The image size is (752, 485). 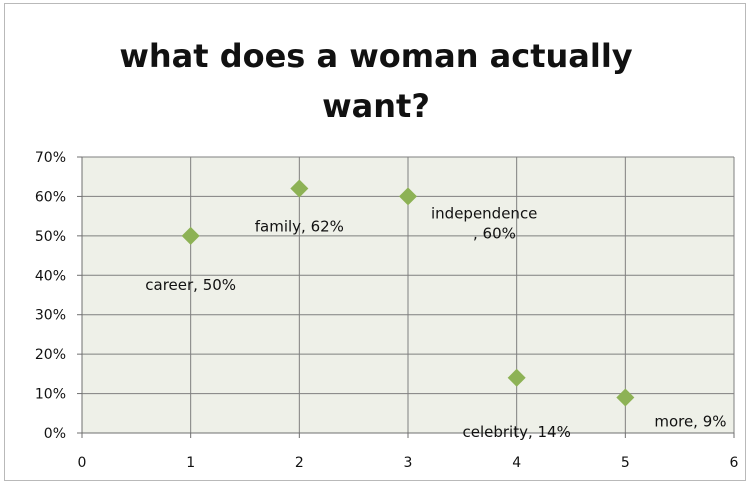 I want to click on y-tick-label: 60%, so click(x=50, y=197).